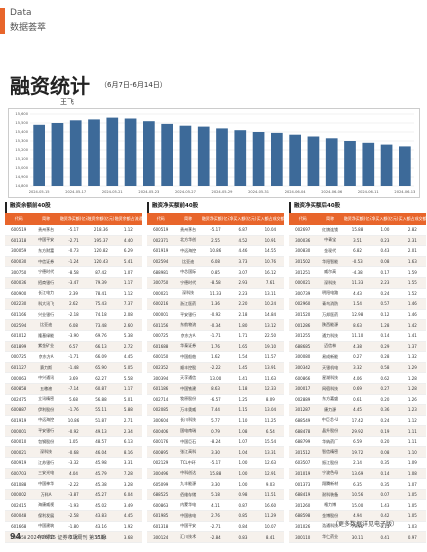  I want to click on cell: 002475, so click(19, 399).